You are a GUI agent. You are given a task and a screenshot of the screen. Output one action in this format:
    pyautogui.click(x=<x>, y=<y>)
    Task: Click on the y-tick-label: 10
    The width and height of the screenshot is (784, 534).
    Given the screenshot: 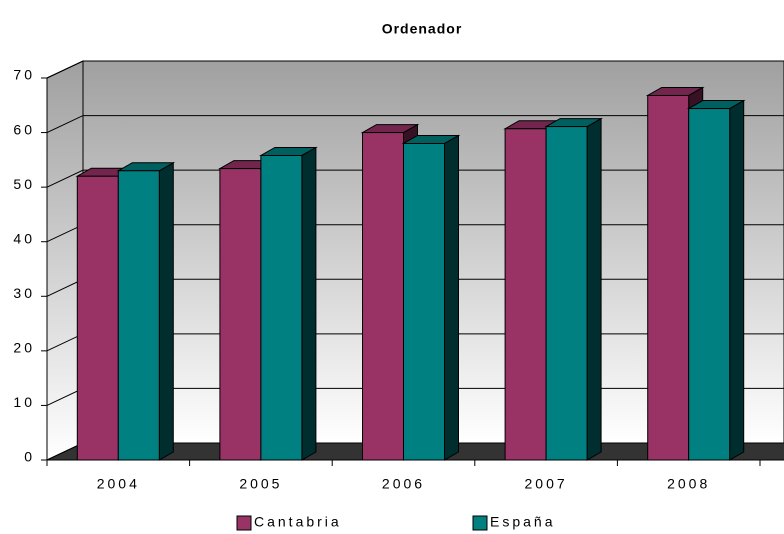 What is the action you would take?
    pyautogui.click(x=24, y=402)
    